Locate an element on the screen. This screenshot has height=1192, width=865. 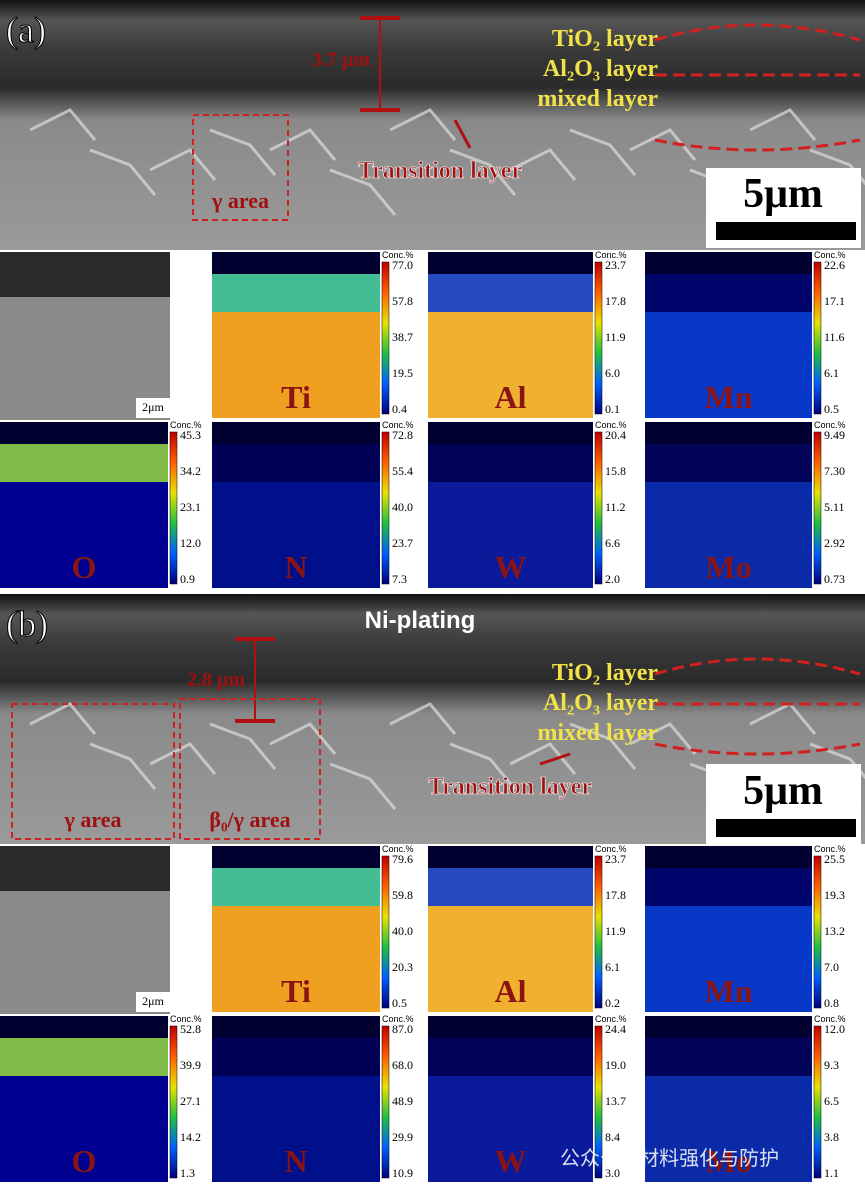
colorbar-tick: 20.4 is located at coordinates (615, 435).